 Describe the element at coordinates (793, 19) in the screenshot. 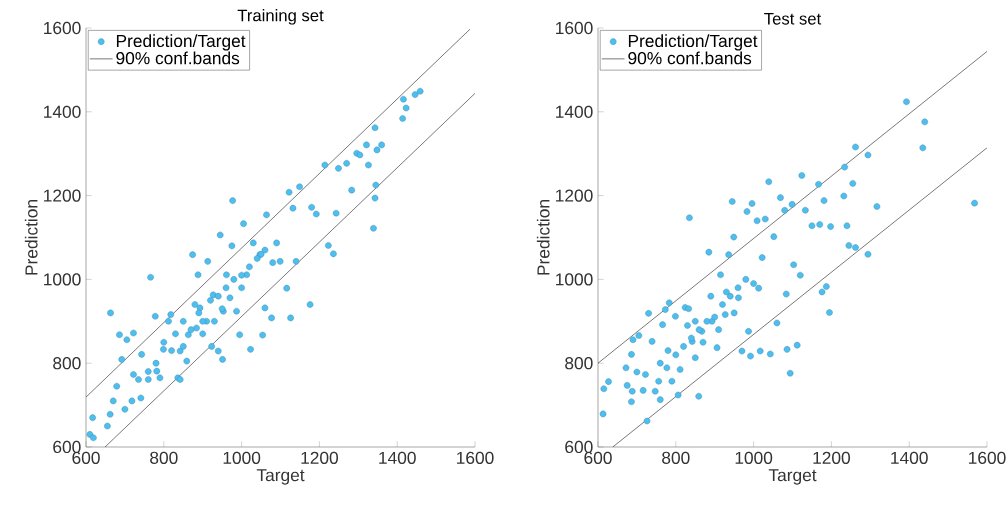

I see `chart-title: Test set` at that location.